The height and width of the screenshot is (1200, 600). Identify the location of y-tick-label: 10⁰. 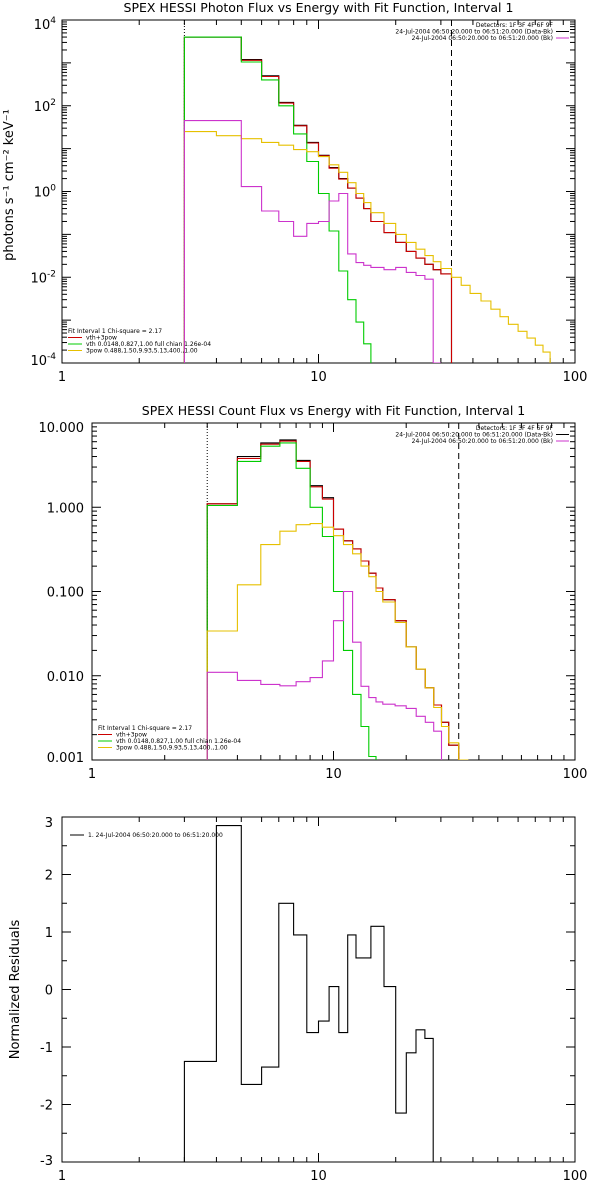
(45, 192).